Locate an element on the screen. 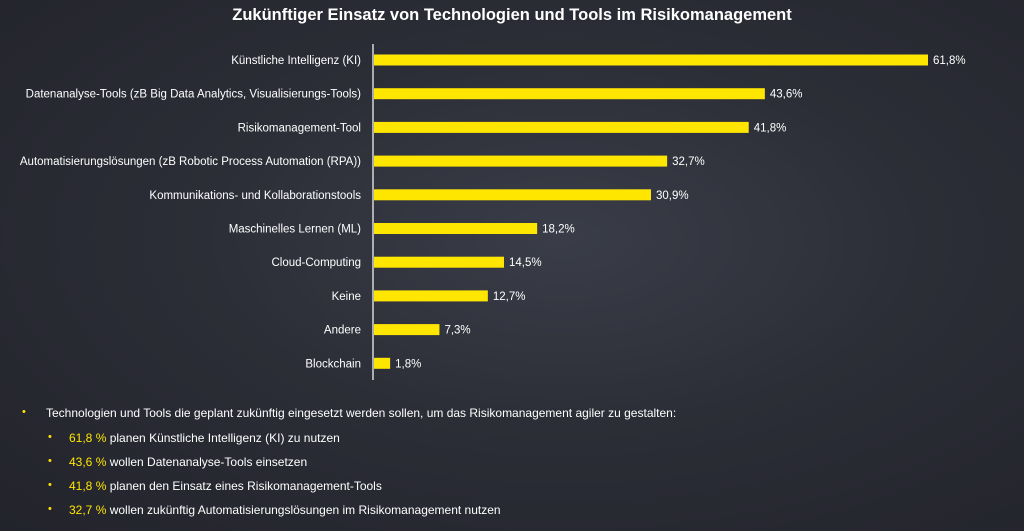 The width and height of the screenshot is (1024, 531). value-label: 41,8% is located at coordinates (770, 128).